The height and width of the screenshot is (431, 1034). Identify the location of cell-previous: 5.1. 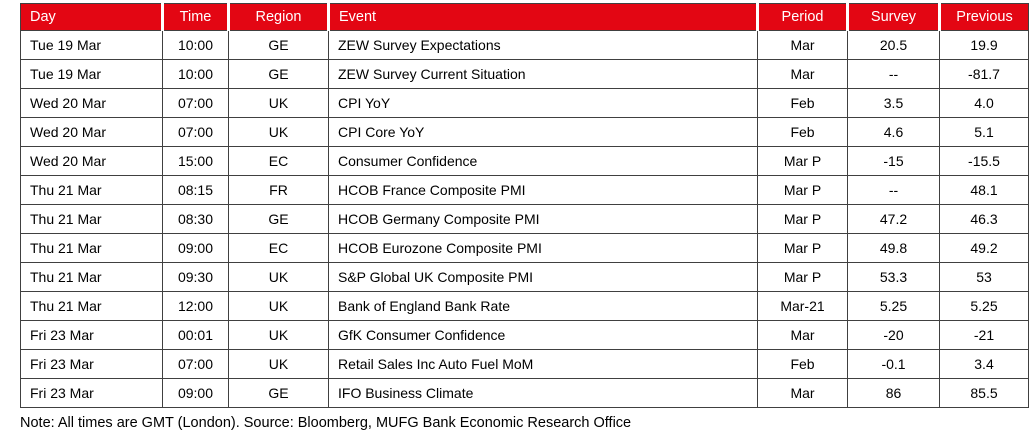
(984, 132).